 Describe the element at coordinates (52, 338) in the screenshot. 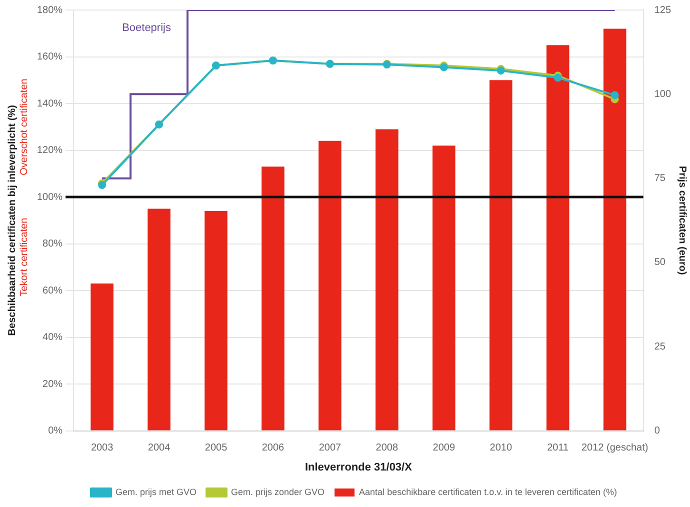

I see `y-tick-label: 40%` at that location.